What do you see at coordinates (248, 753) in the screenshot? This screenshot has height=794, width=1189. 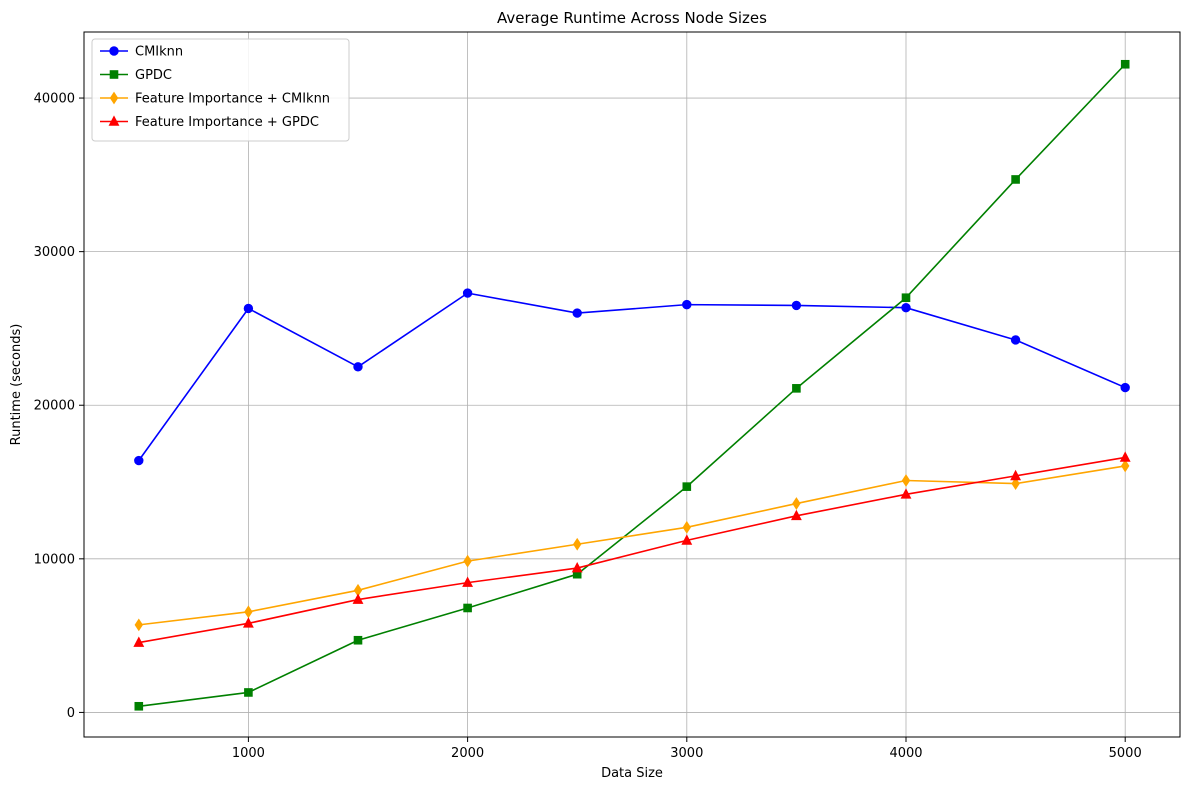 I see `x-tick-label: 1000` at bounding box center [248, 753].